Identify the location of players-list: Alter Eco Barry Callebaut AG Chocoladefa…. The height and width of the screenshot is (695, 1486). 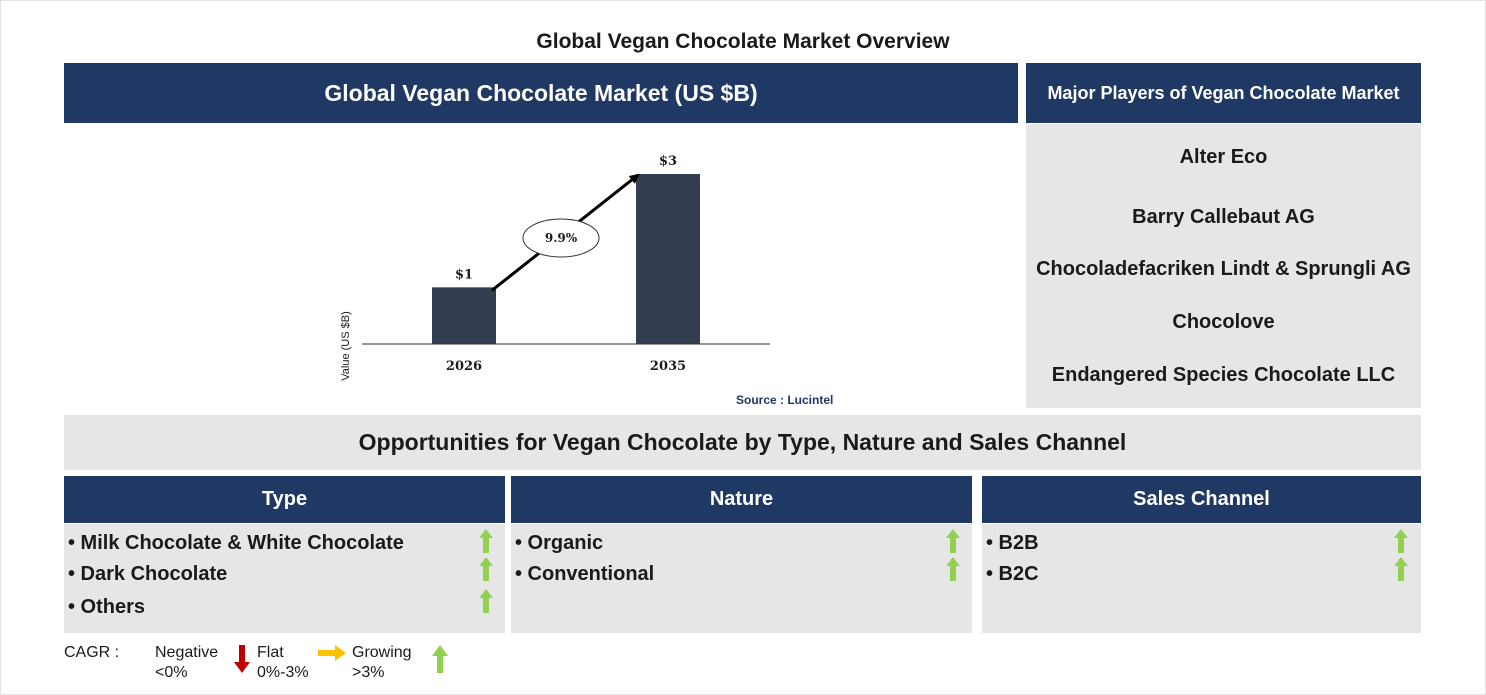
(1223, 266).